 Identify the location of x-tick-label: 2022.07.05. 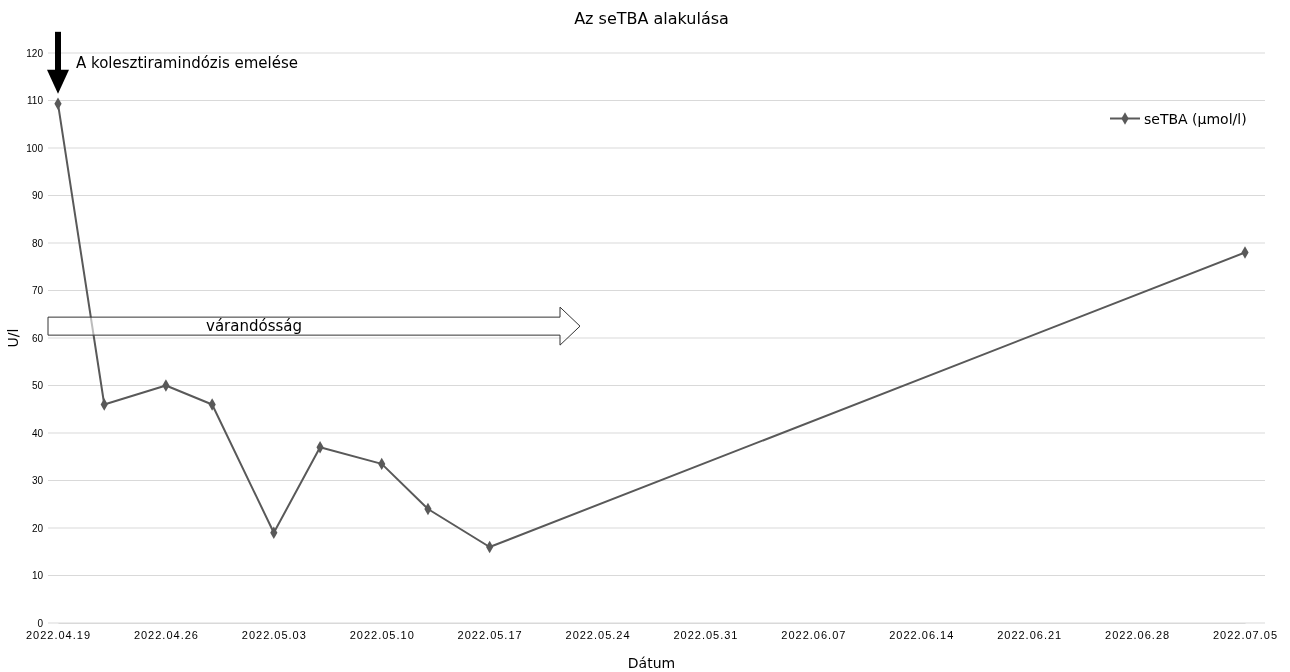
(1245, 634).